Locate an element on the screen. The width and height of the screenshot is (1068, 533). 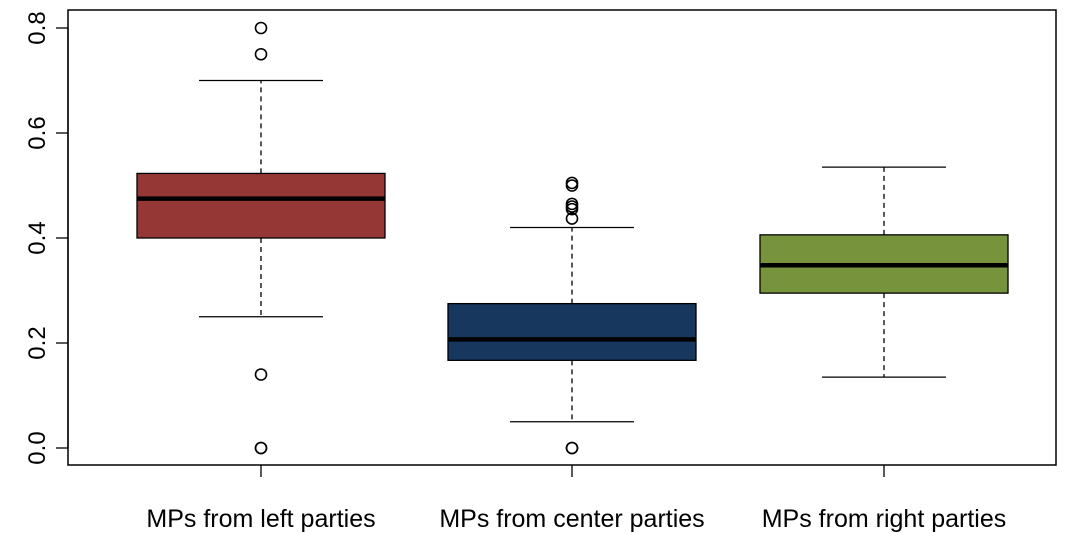
y-axis: 0.0 0.2 0.4 0.6 0.8 is located at coordinates (46, 238).